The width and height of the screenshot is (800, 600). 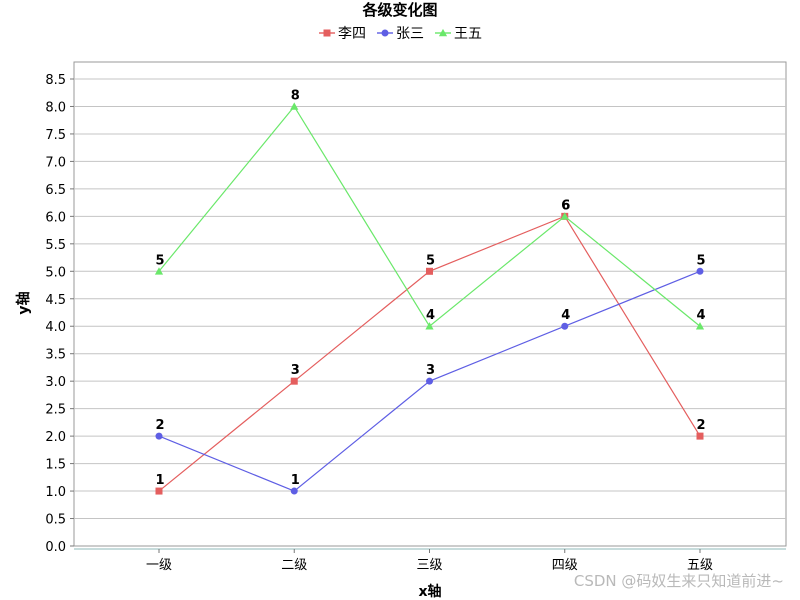 I want to click on legend-label: 张三, so click(x=410, y=34).